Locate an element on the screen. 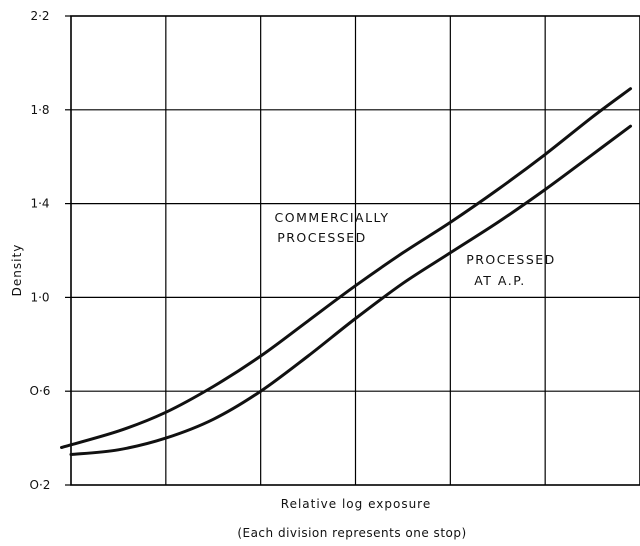 Image resolution: width=640 pixels, height=546 pixels. y-tick-label-0: O·2 is located at coordinates (40, 485).